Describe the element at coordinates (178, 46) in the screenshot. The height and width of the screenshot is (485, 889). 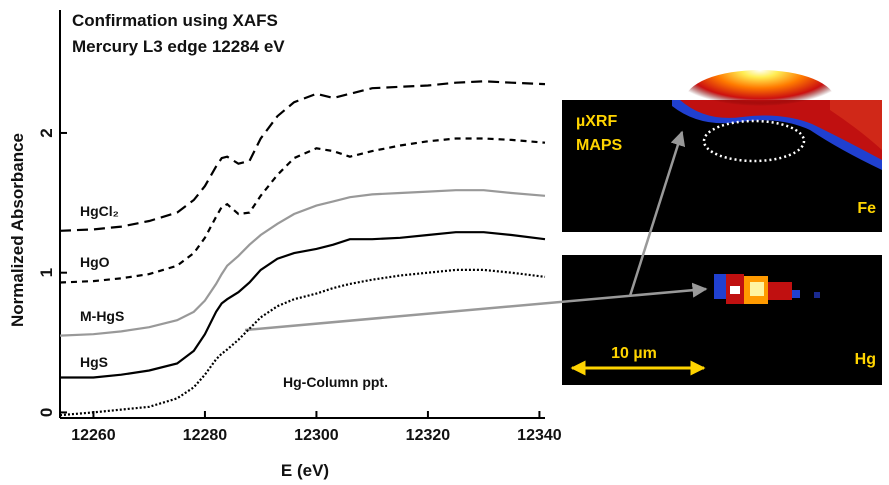
I see `chart-subtitle: Mercury L3 edge 12284 eV` at that location.